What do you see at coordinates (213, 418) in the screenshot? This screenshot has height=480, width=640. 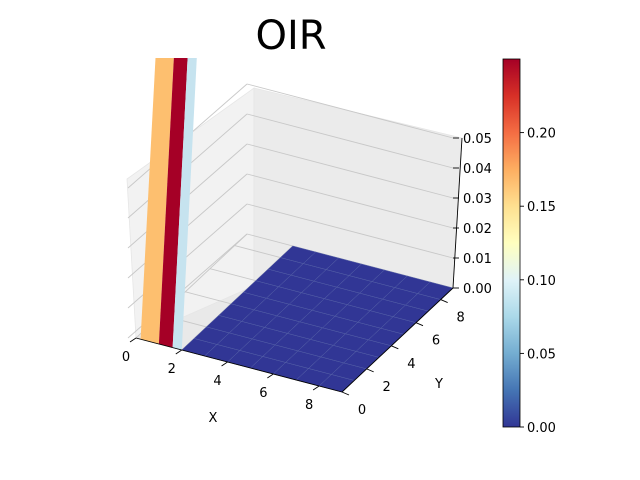 I see `x-axis-label: X` at bounding box center [213, 418].